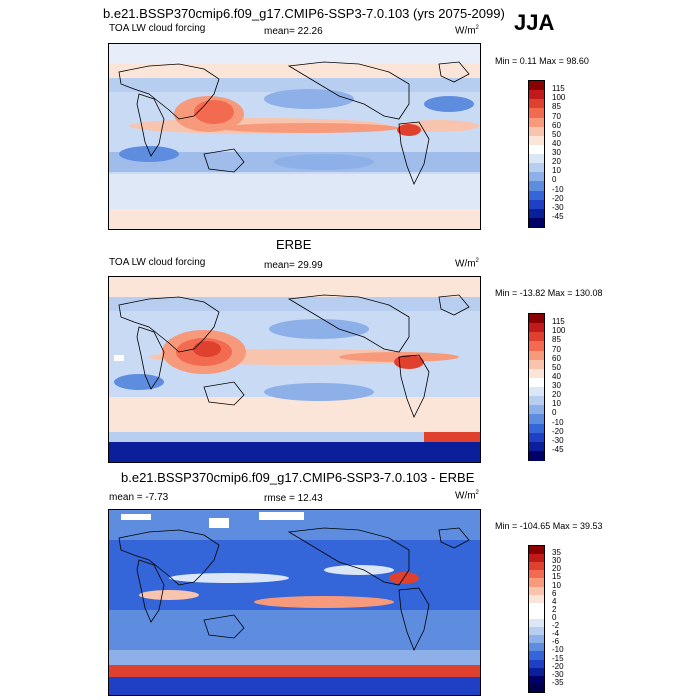 This screenshot has height=700, width=700. I want to click on panel3-rmse-label: rmse = 12.43, so click(293, 498).